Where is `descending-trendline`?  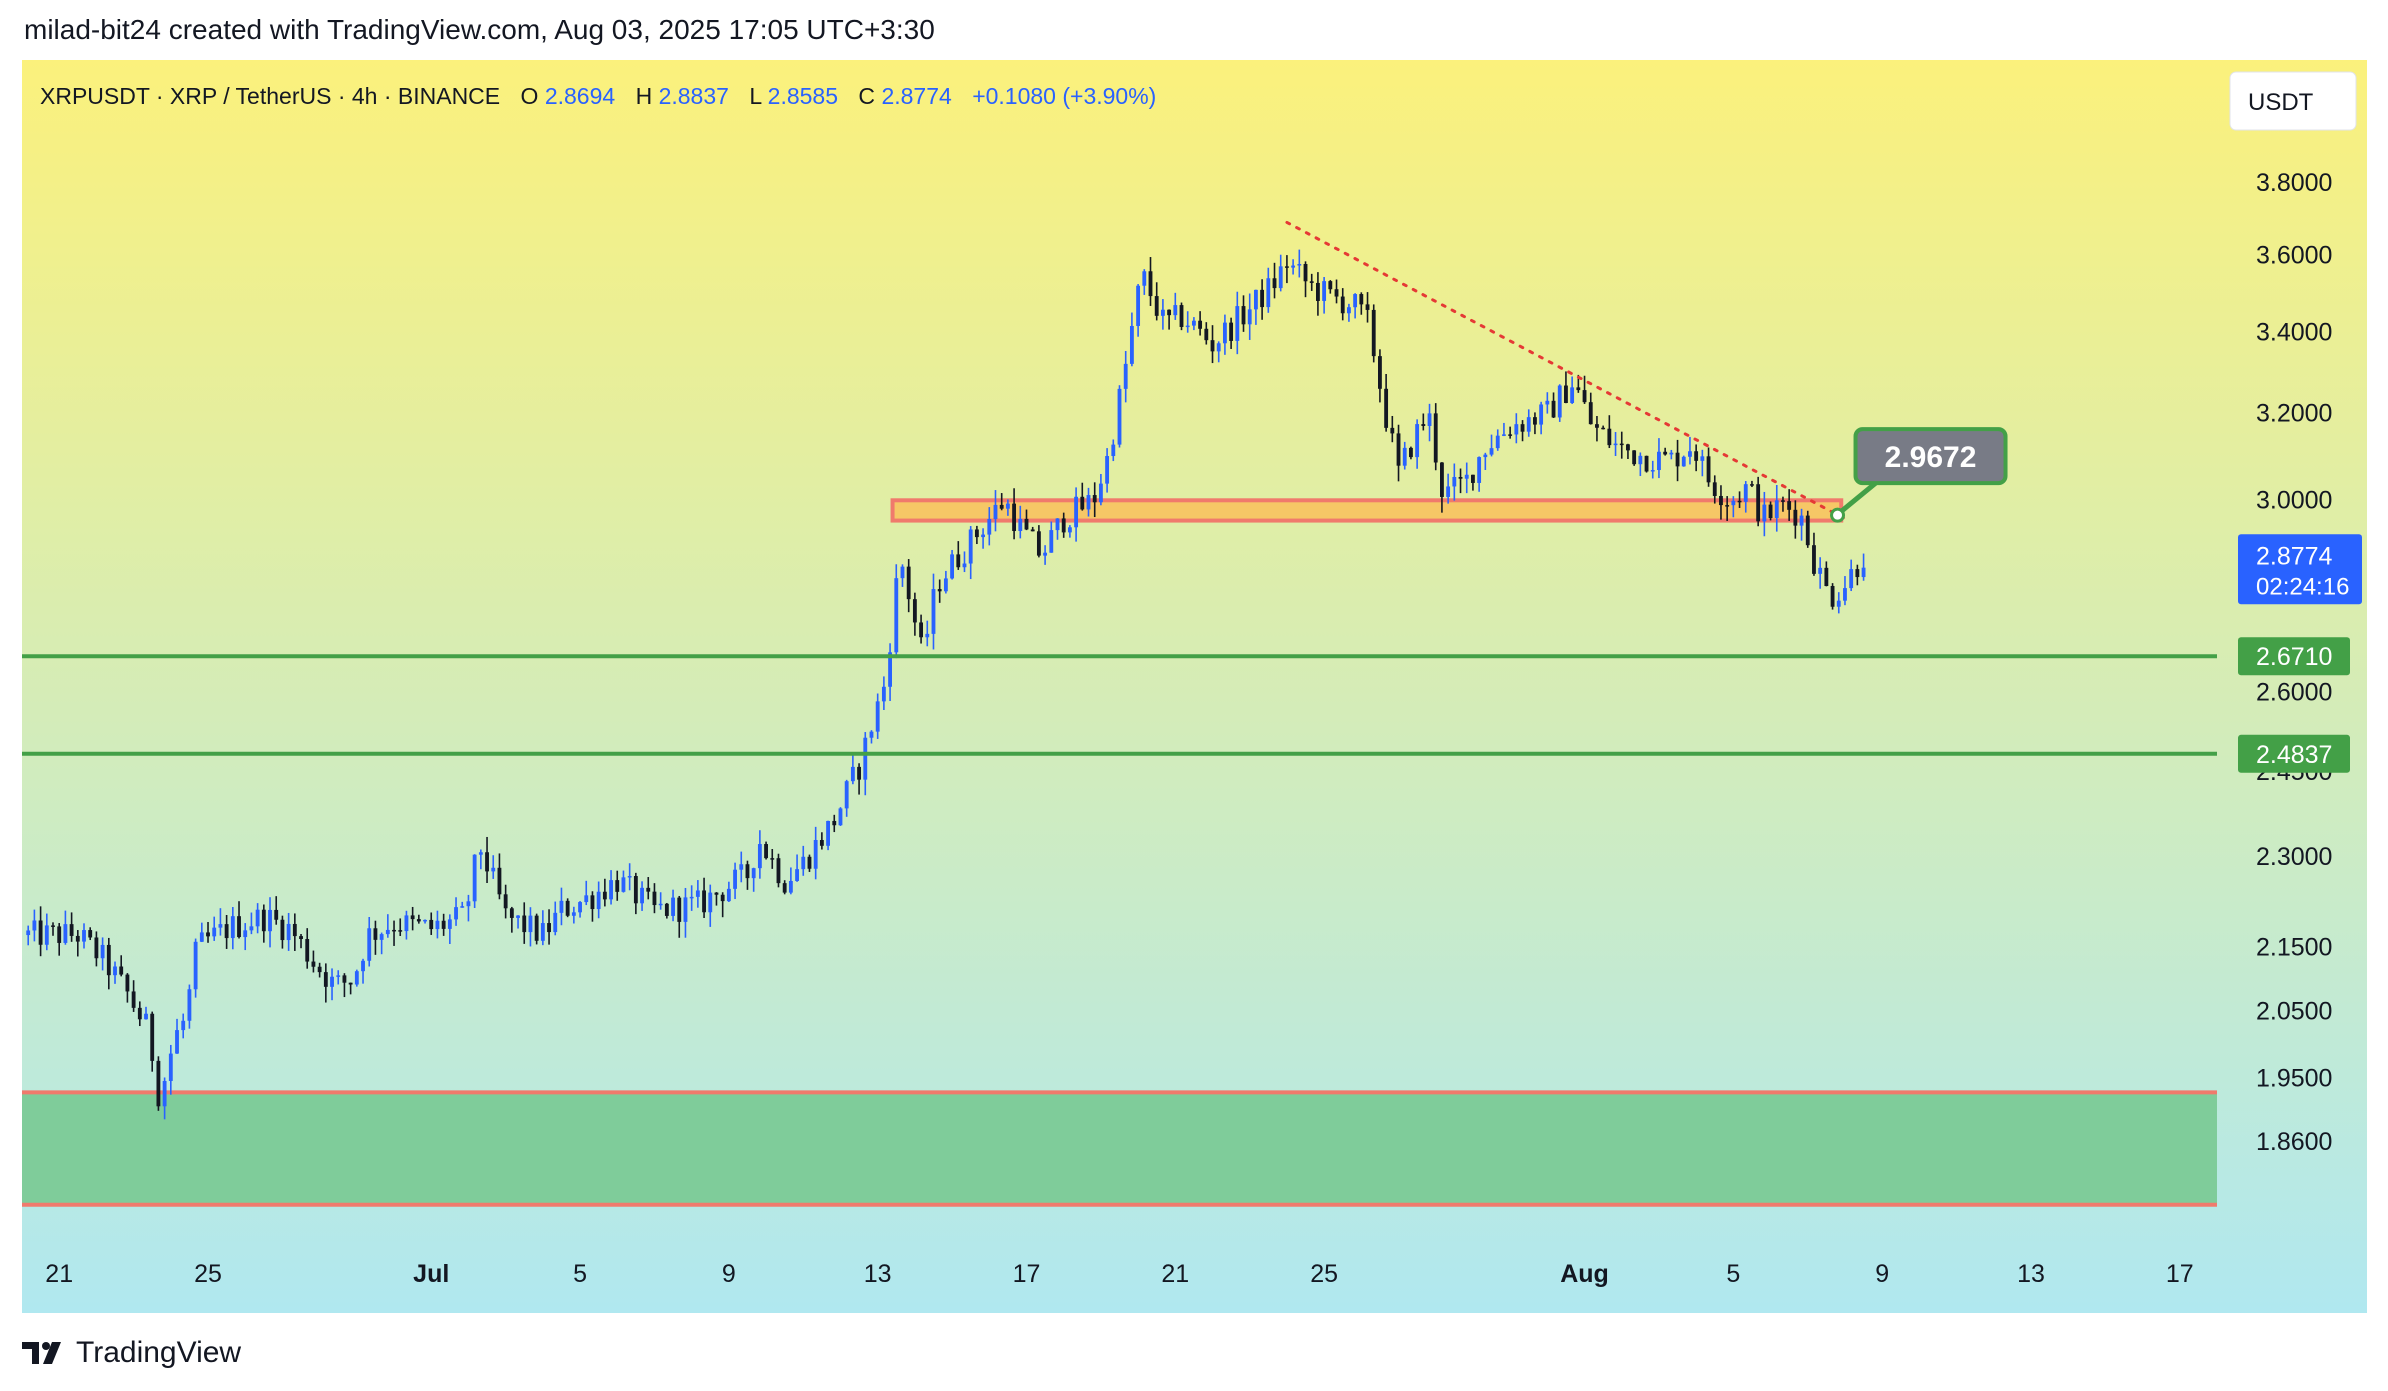
descending-trendline is located at coordinates (1568, 371).